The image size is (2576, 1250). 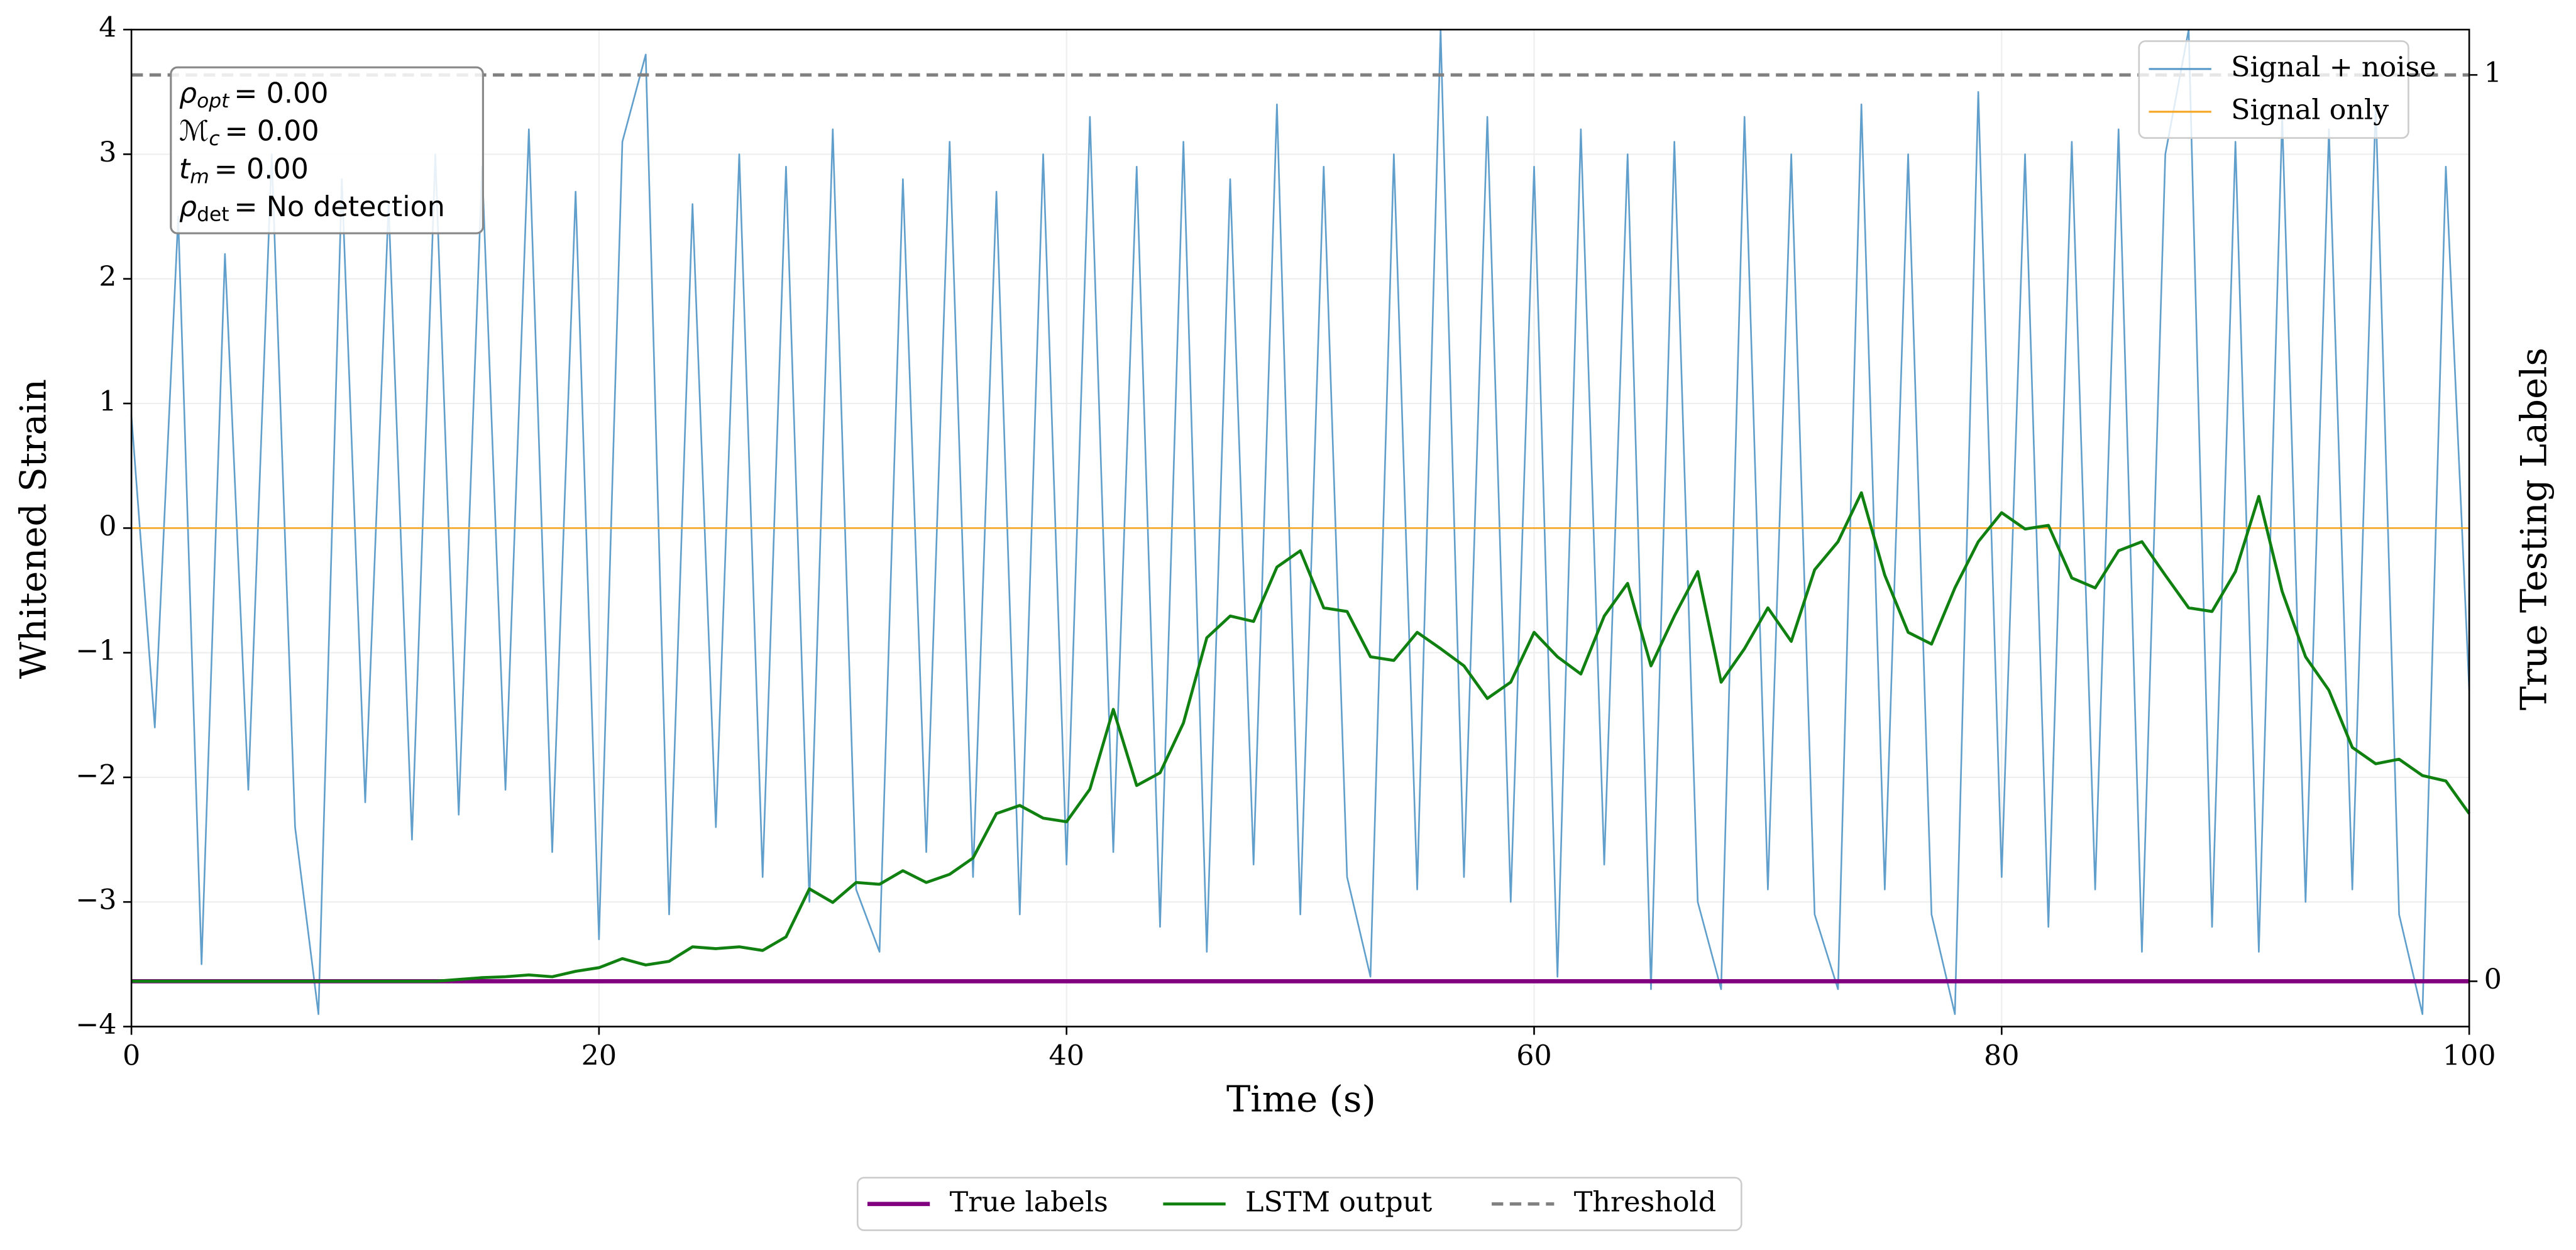 I want to click on y-tick-label: −4, so click(x=95, y=1025).